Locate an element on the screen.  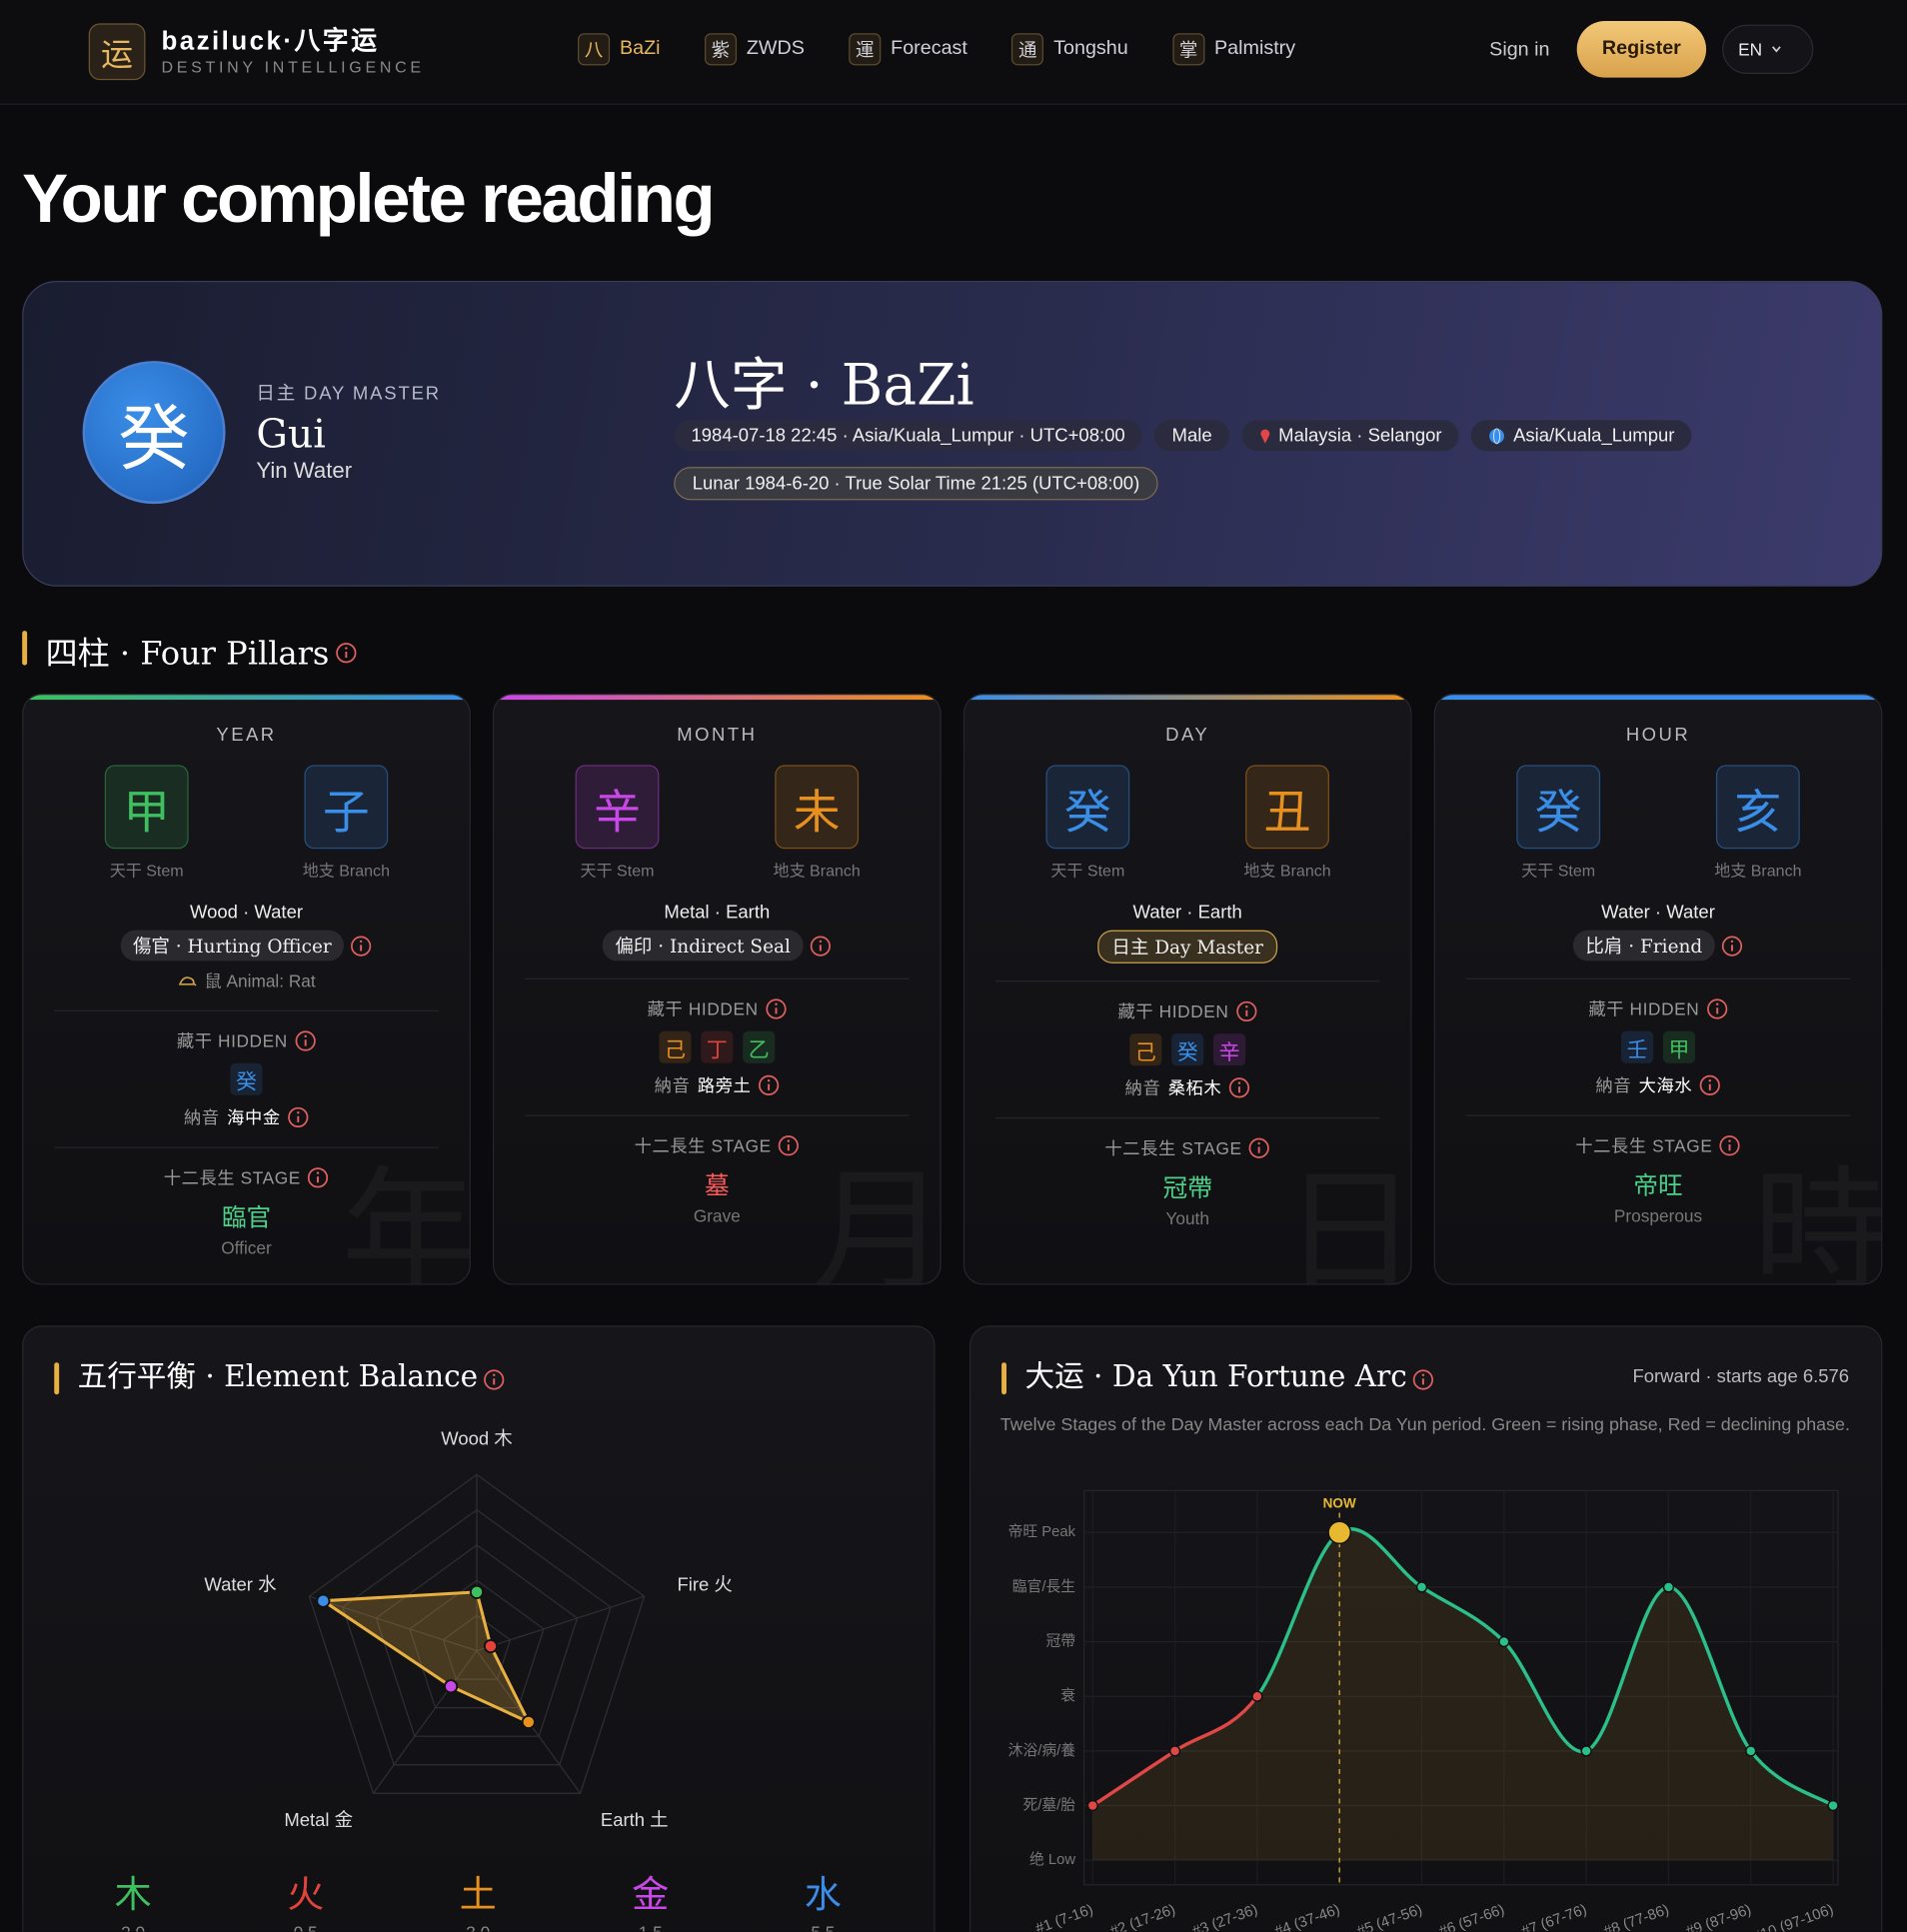
element-glyph: 水 is located at coordinates (824, 1895).